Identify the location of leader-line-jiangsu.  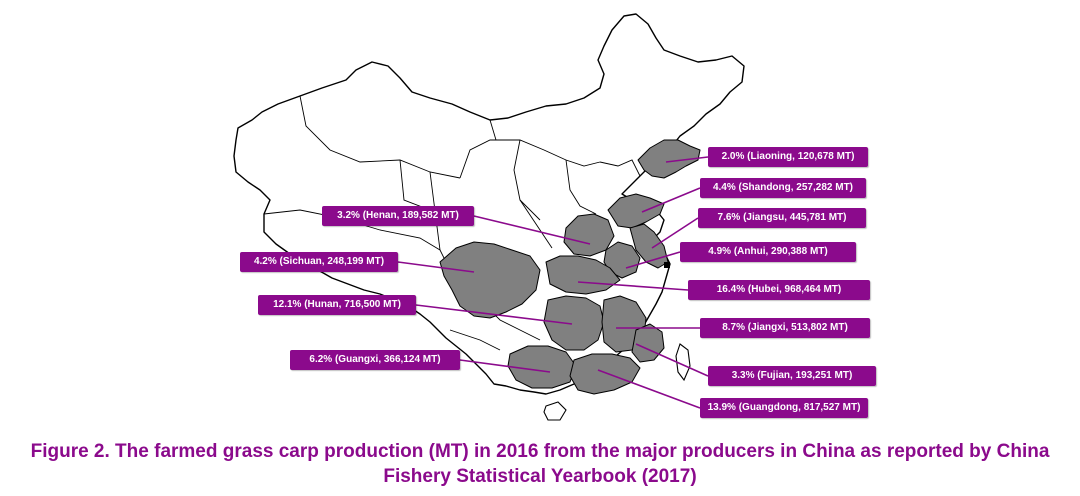
(675, 233).